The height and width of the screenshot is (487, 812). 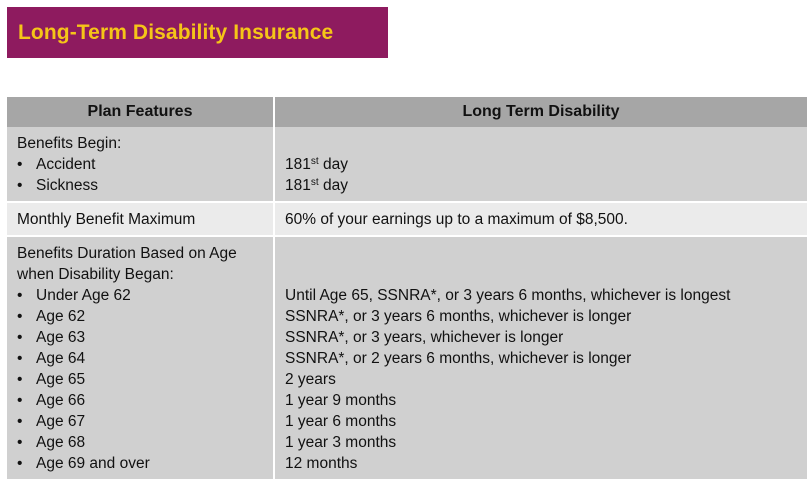 I want to click on title-banner: Long-Term Disability Insurance, so click(x=197, y=32).